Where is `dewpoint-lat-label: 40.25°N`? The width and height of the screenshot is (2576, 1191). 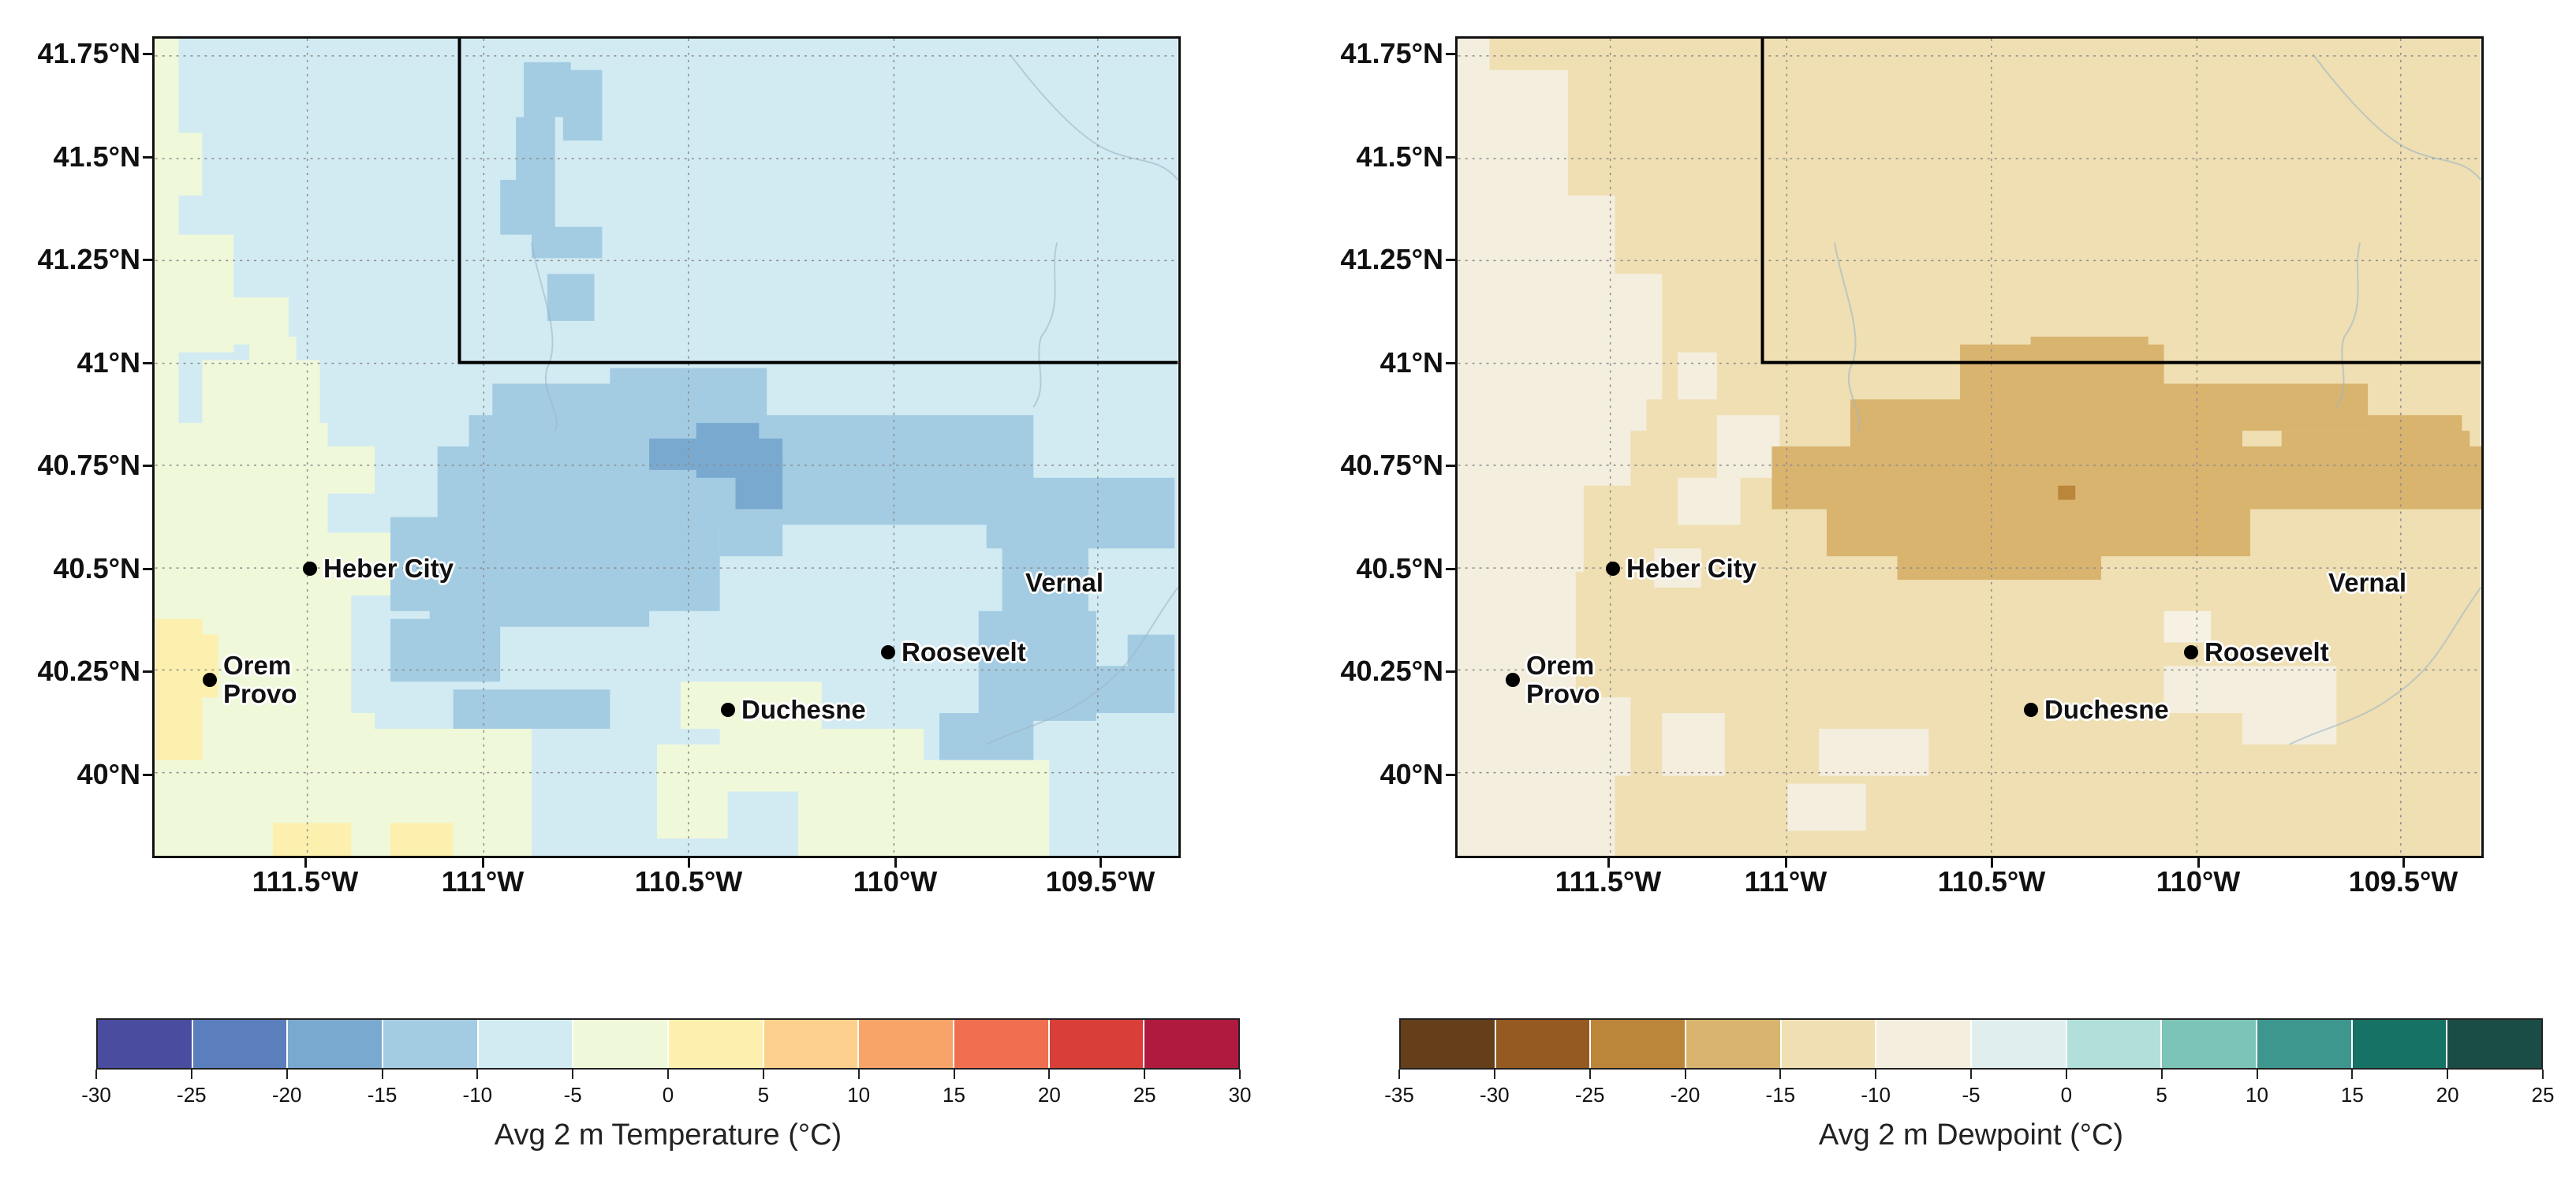 dewpoint-lat-label: 40.25°N is located at coordinates (1391, 671).